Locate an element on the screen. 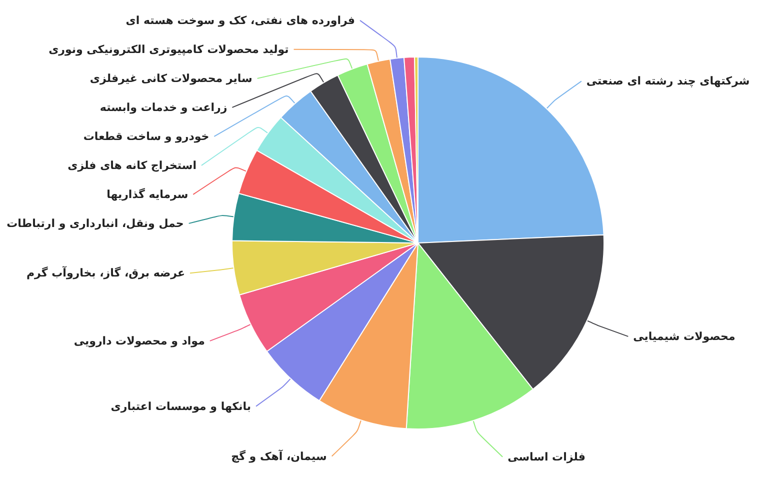  slice-label: سایر محصولات کانی غیرفلزی is located at coordinates (171, 78).